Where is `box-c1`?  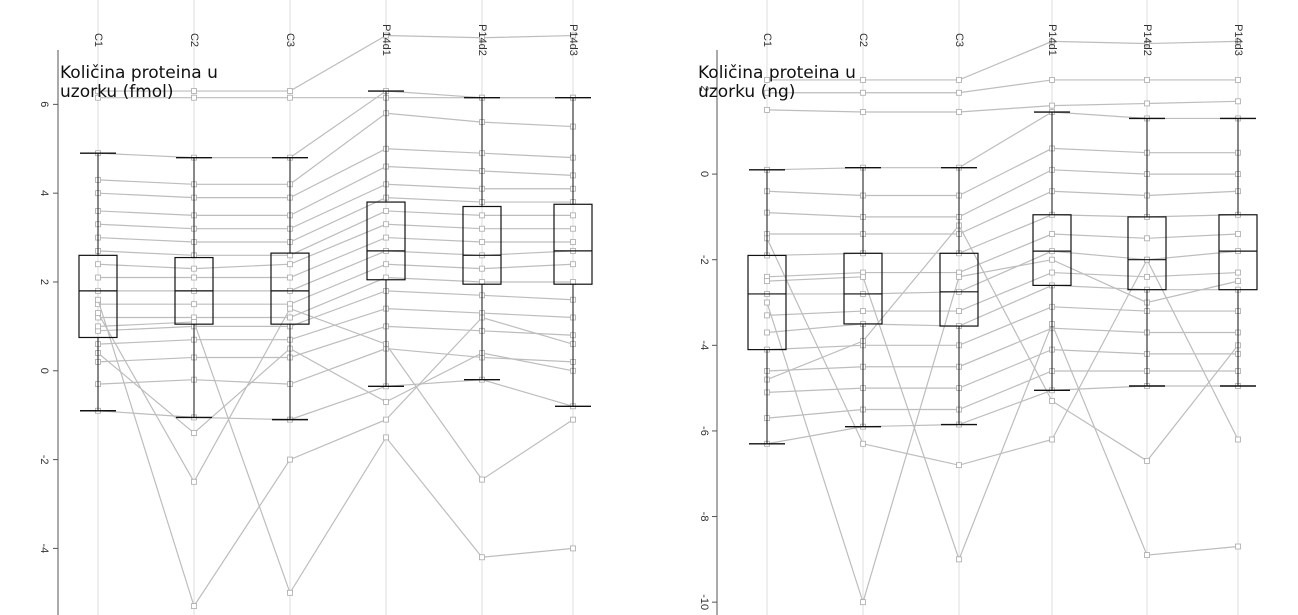 box-c1 is located at coordinates (767, 307).